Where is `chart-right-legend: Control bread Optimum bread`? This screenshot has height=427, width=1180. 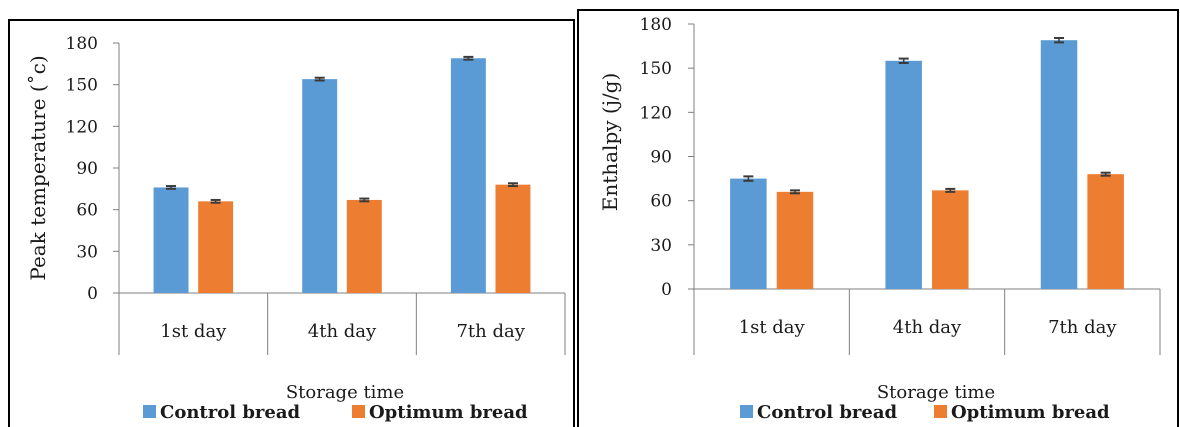 chart-right-legend: Control bread Optimum bread is located at coordinates (925, 412).